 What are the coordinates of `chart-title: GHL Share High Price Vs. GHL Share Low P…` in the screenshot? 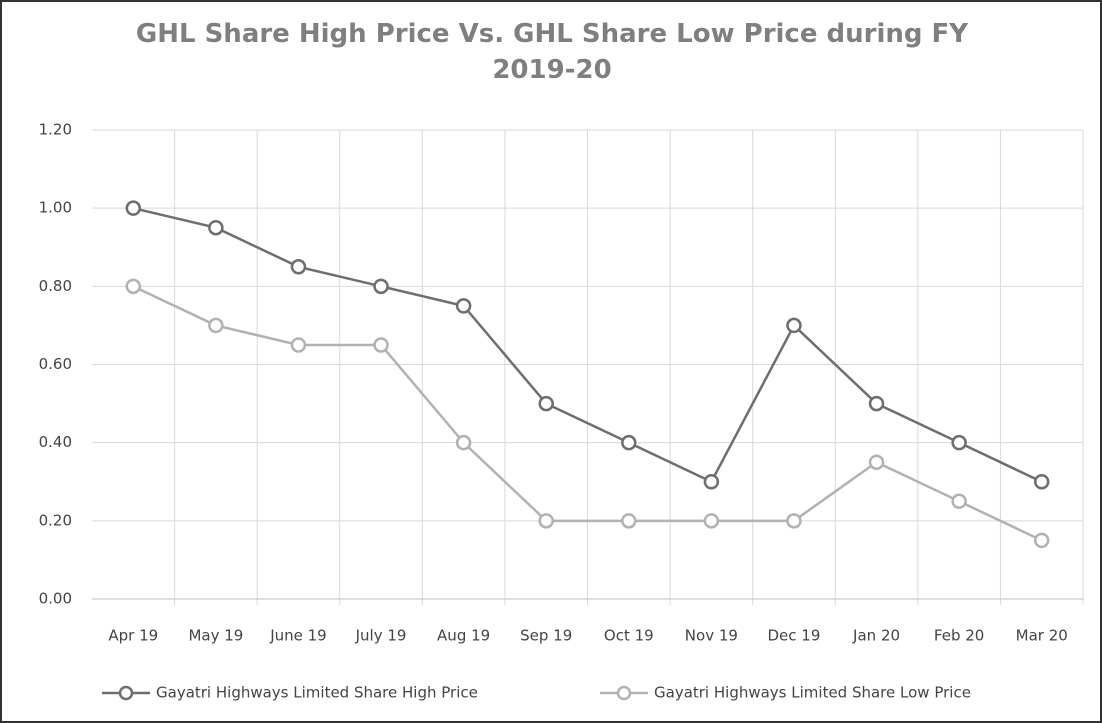 It's located at (552, 52).